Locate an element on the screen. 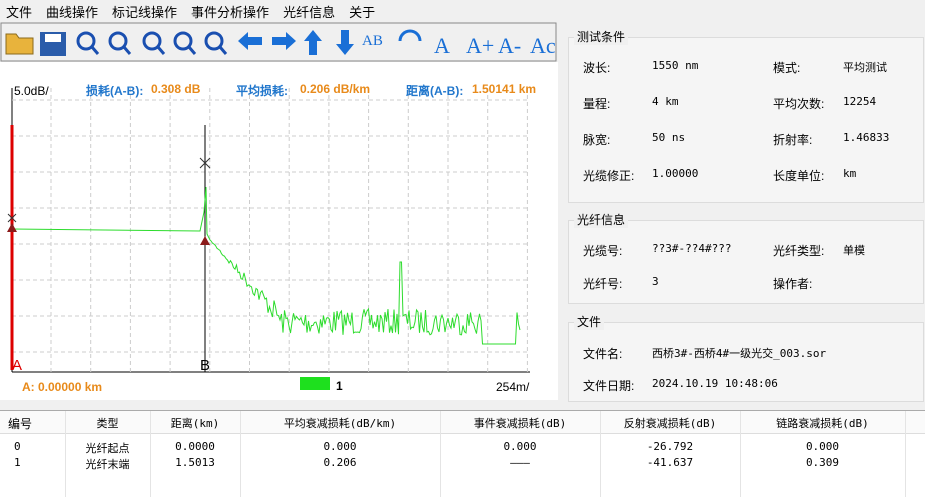  avg-loss-label: 平均损耗: is located at coordinates (262, 91).